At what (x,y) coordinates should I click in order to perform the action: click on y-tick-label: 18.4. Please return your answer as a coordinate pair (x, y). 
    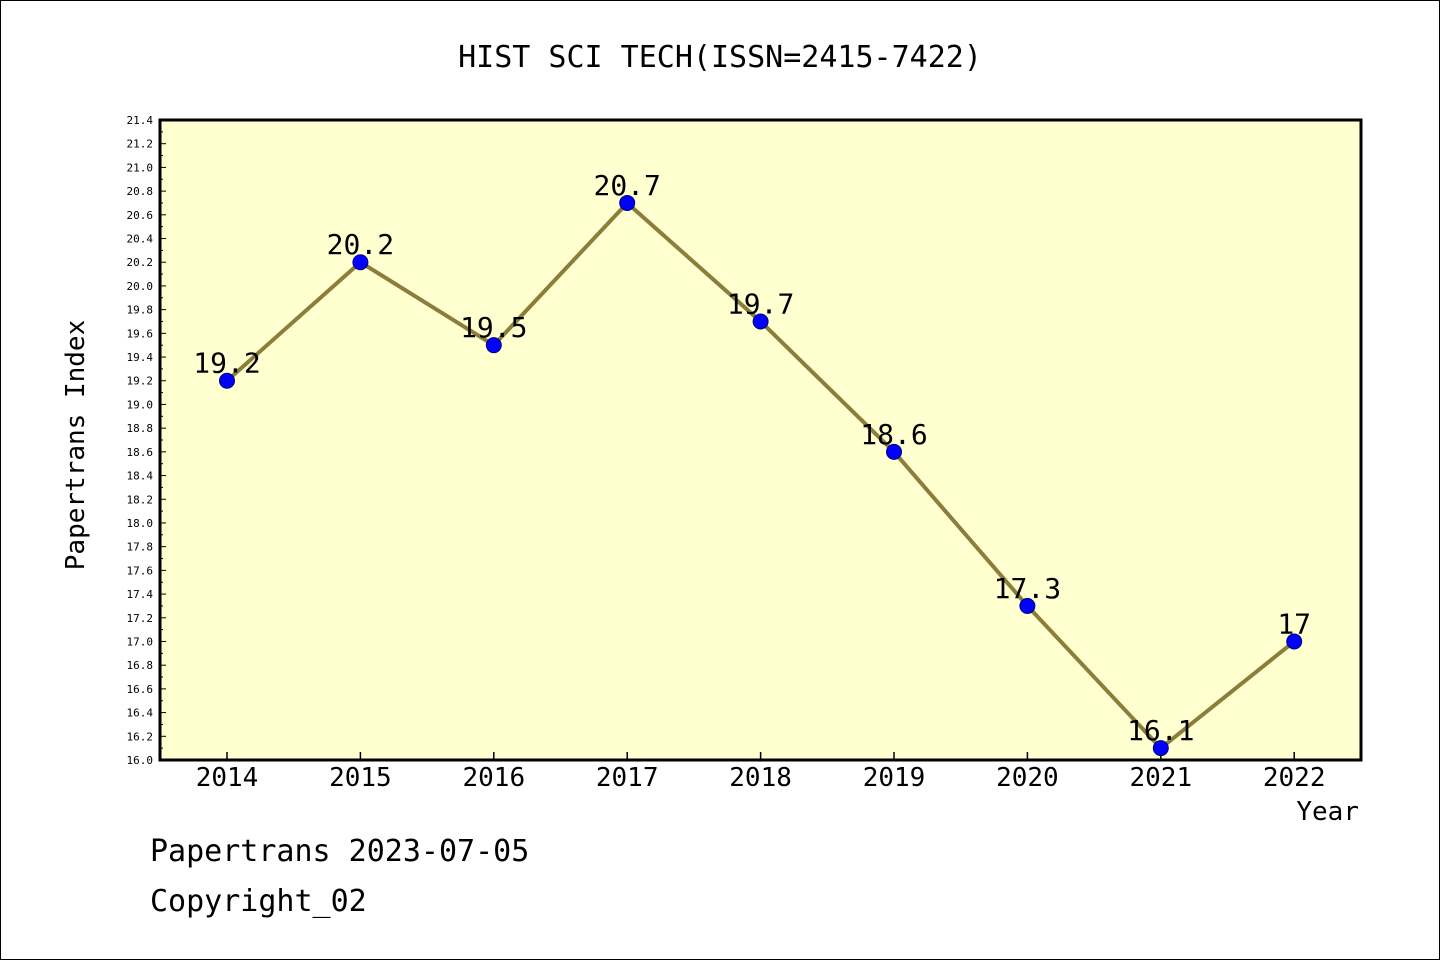
    Looking at the image, I should click on (140, 476).